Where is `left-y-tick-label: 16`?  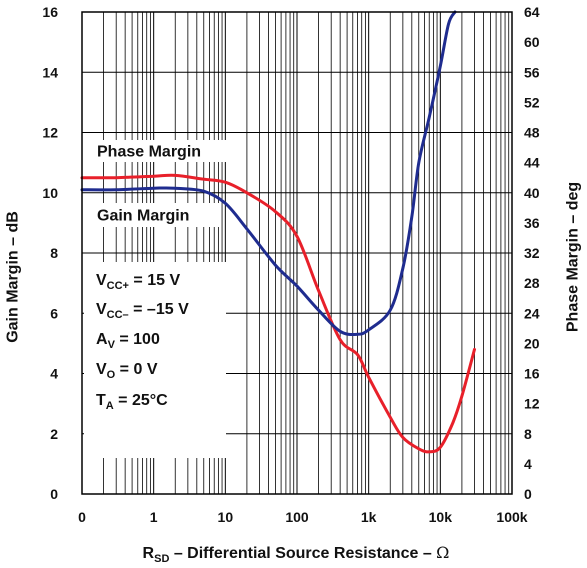
left-y-tick-label: 16 is located at coordinates (50, 12).